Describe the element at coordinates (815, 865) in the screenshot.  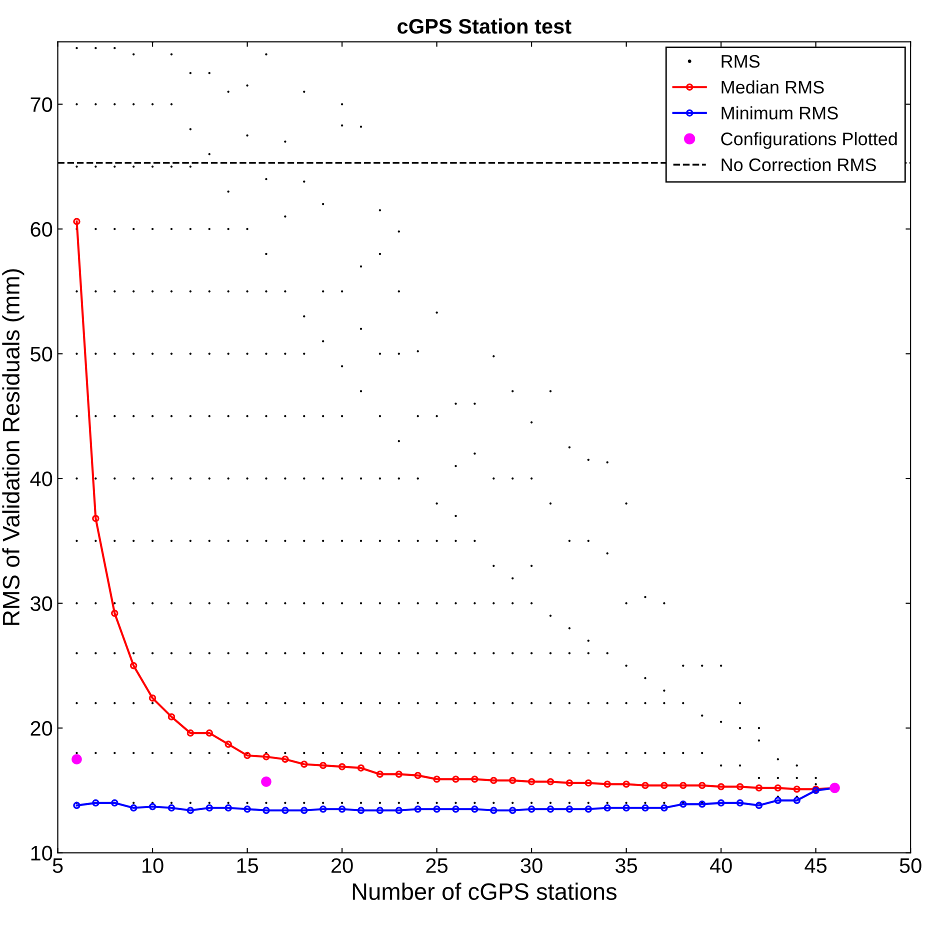
I see `x-tick-label: 45` at that location.